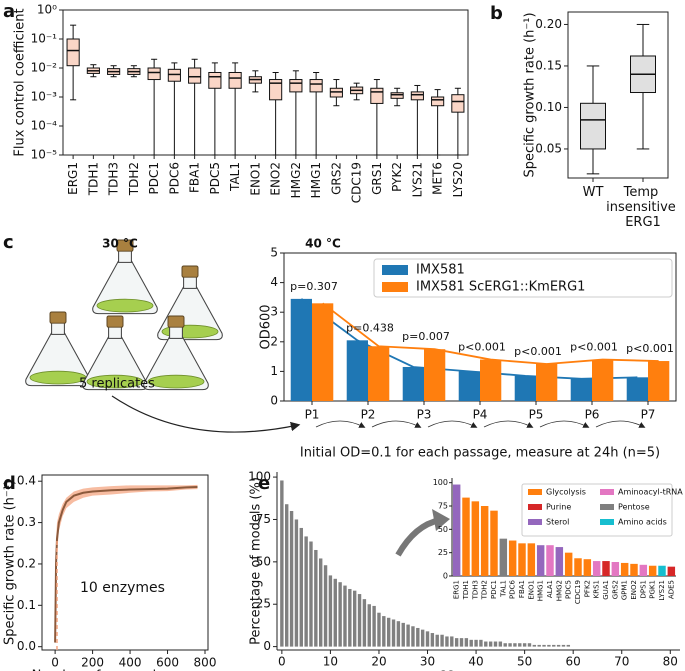 This screenshot has width=685, height=671. Describe the element at coordinates (282, 662) in the screenshot. I see `x-tick-label: 0` at that location.